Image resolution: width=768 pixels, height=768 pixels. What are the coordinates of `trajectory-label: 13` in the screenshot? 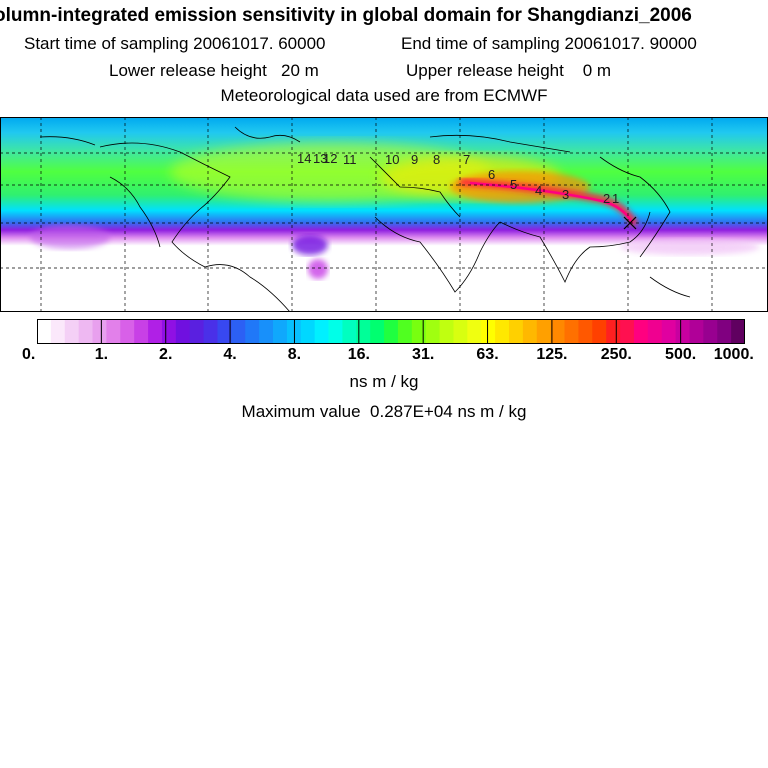 It's located at (320, 158).